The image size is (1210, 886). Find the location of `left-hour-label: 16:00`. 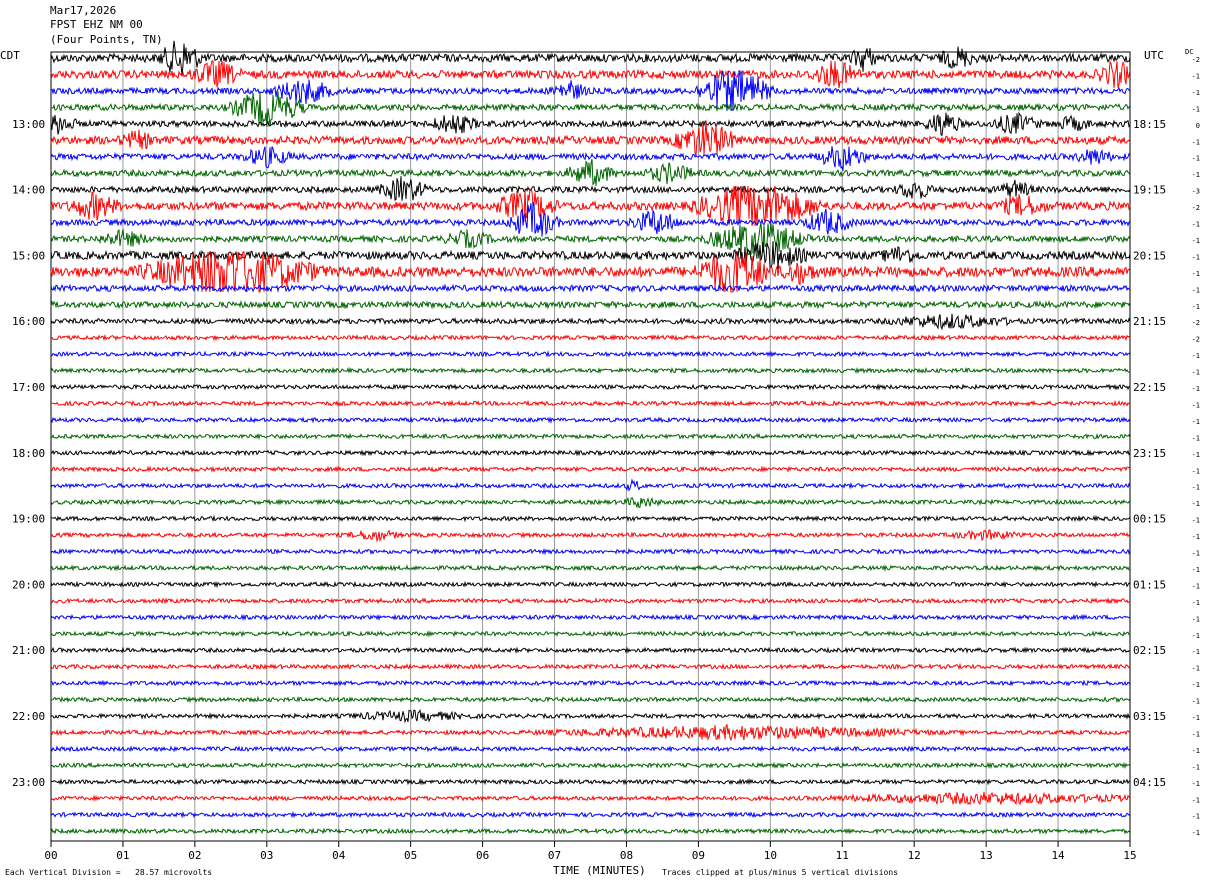

left-hour-label: 16:00 is located at coordinates (28, 321).